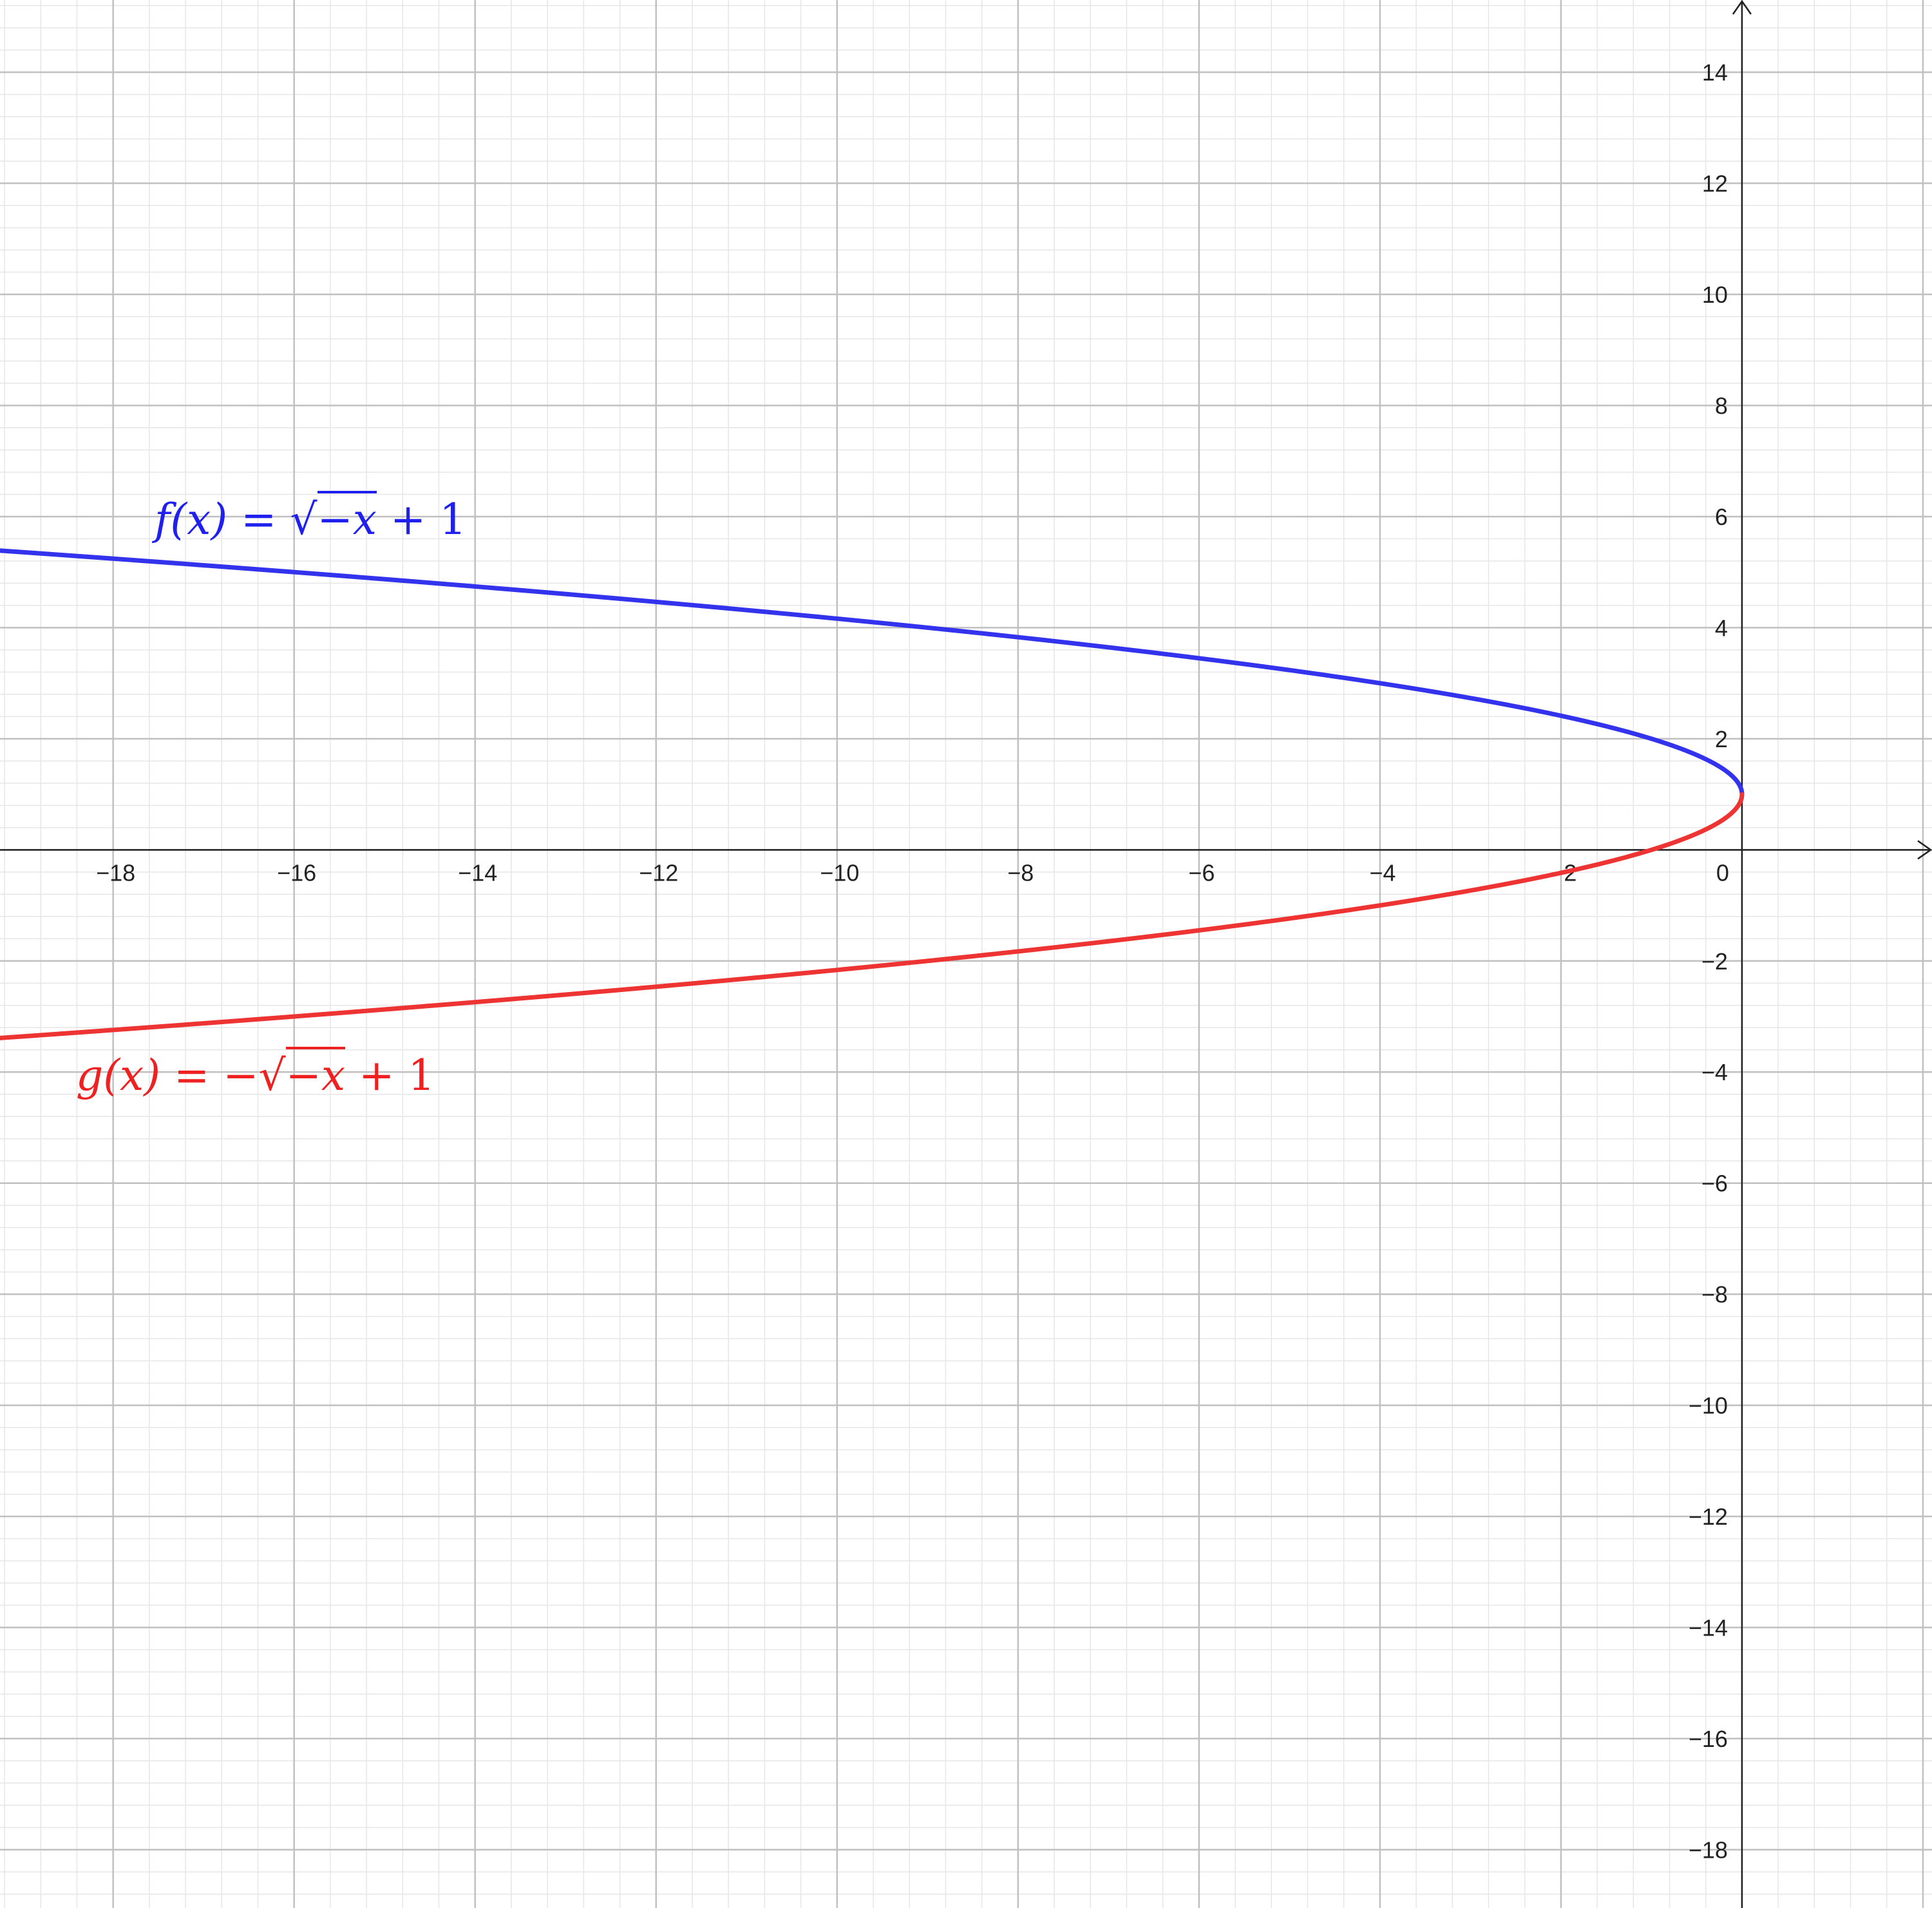 Image resolution: width=1932 pixels, height=1908 pixels. I want to click on y-tick-label: 4, so click(1721, 628).